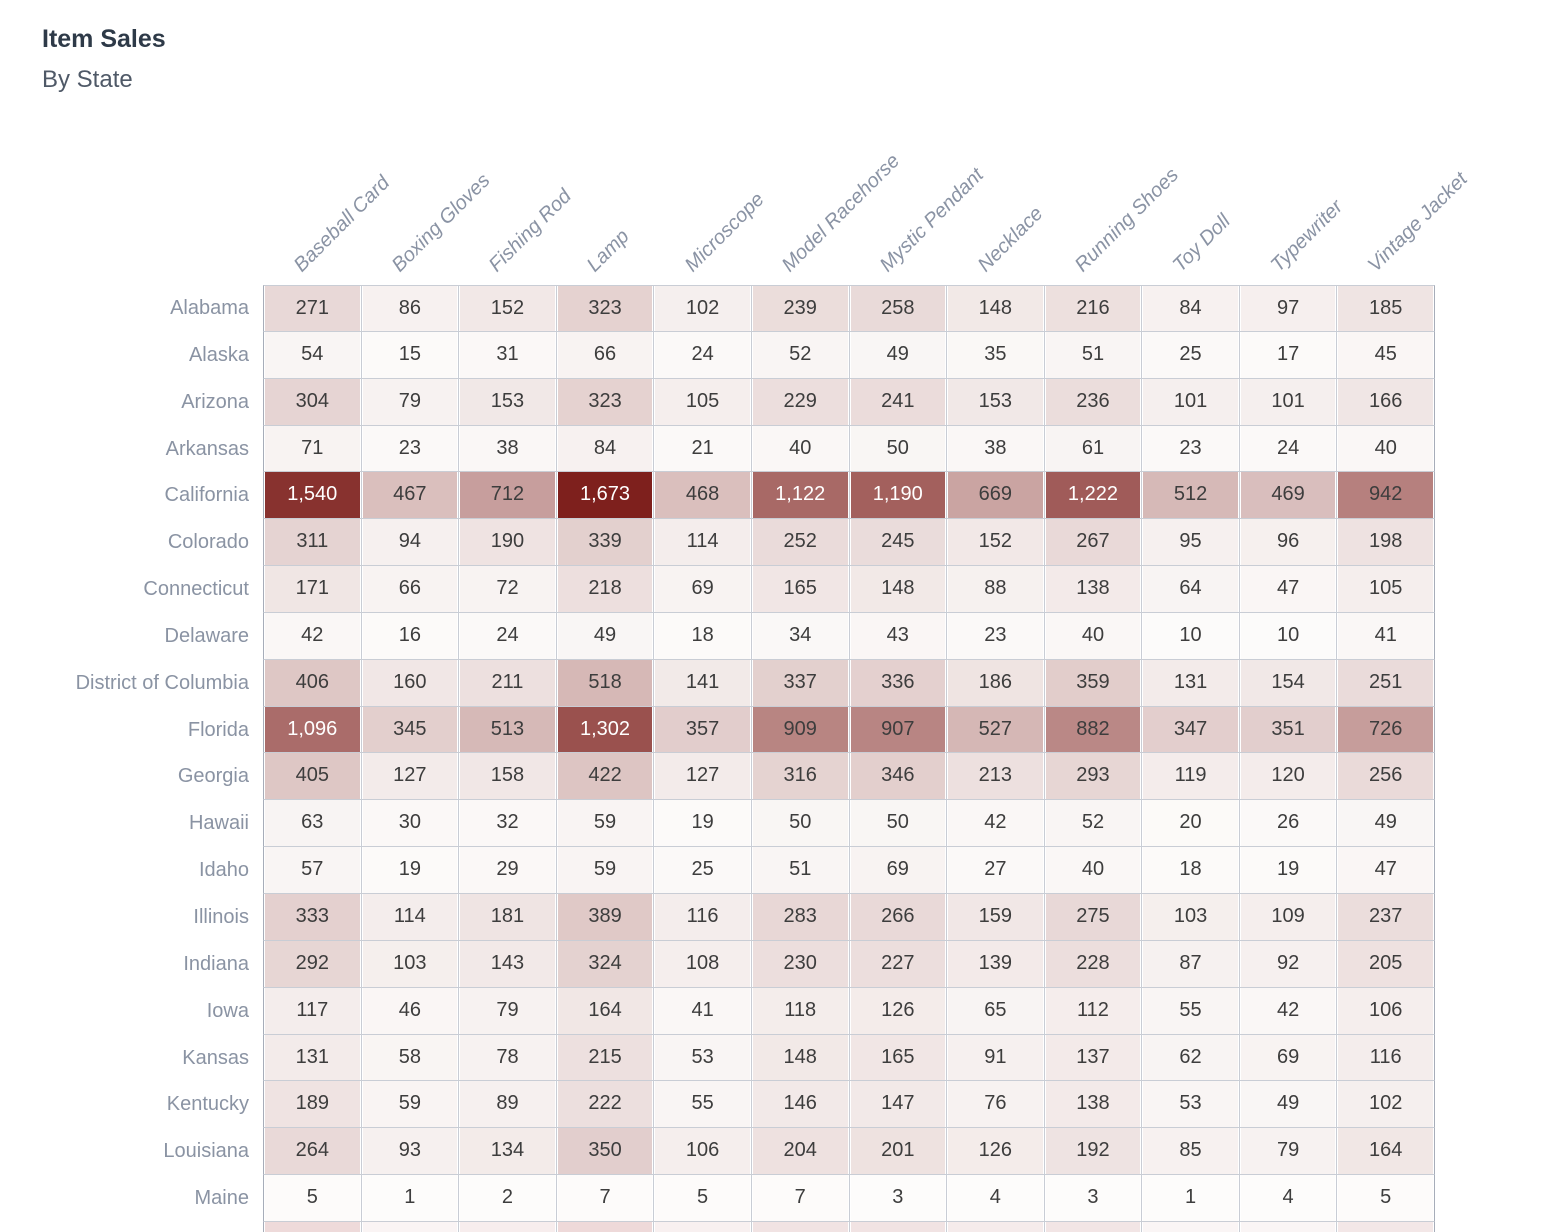  Describe the element at coordinates (702, 1198) in the screenshot. I see `heatmap-cell: 5` at that location.